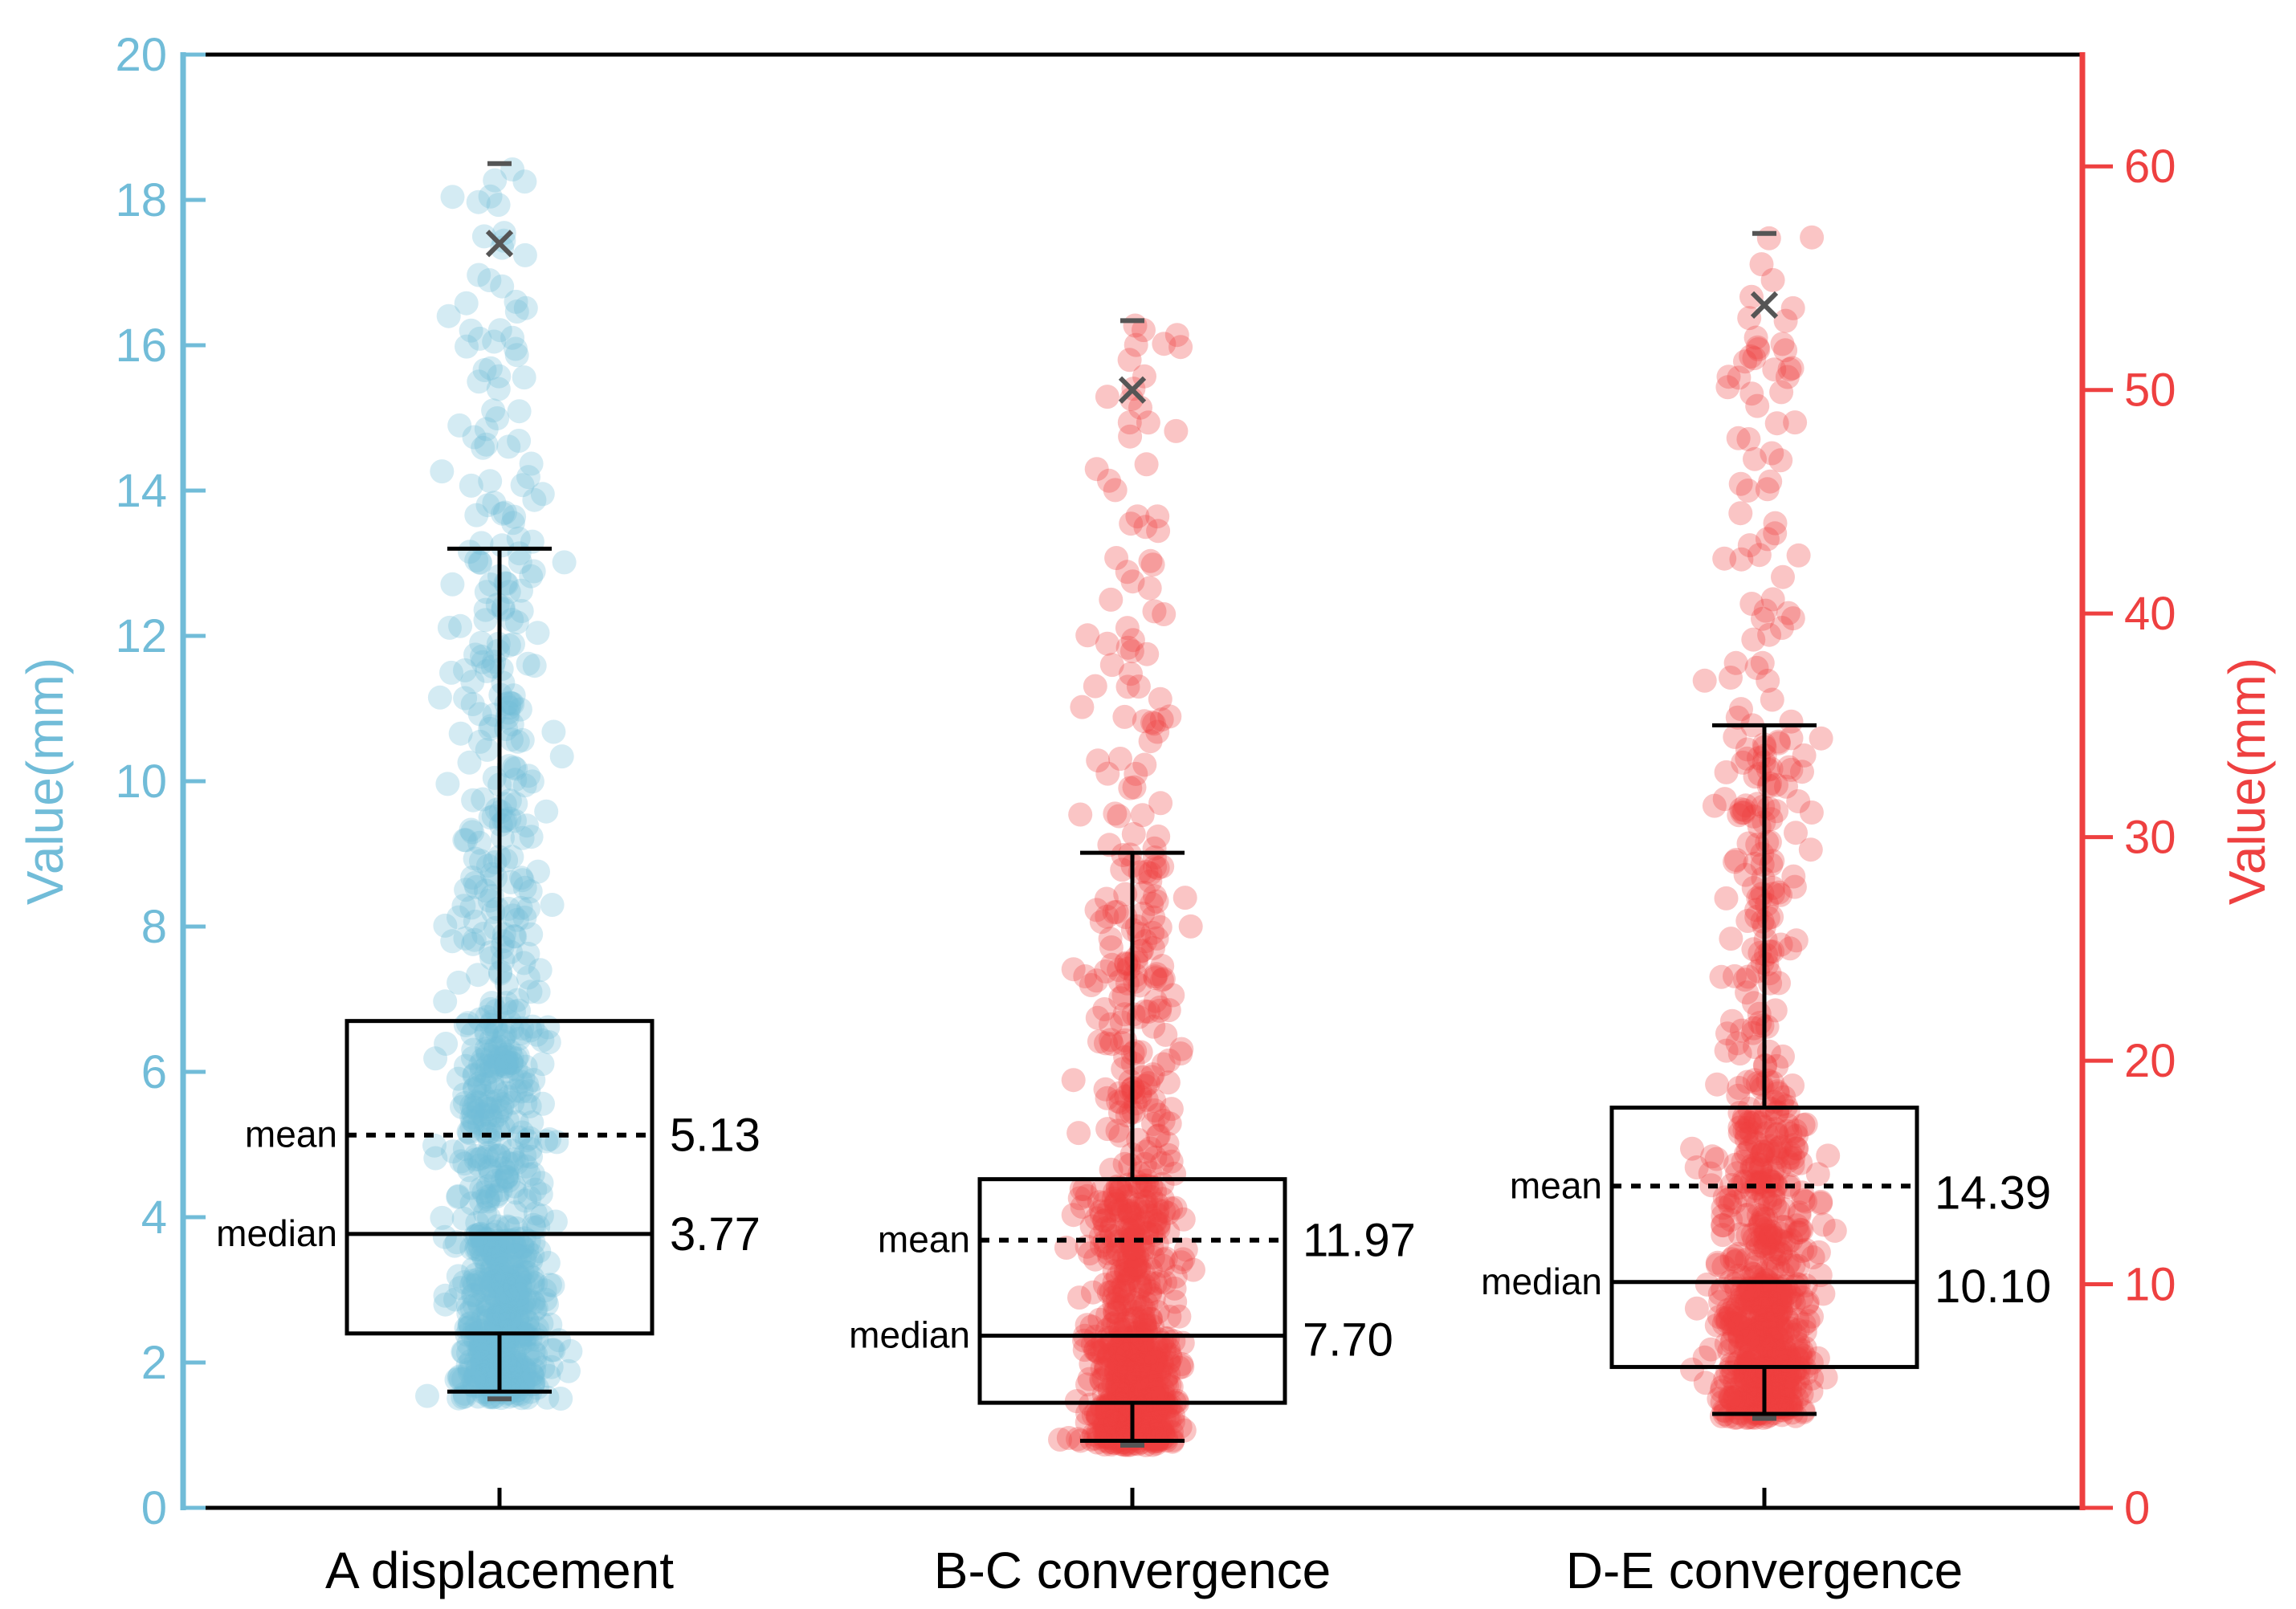  Describe the element at coordinates (2150, 1061) in the screenshot. I see `right-tick-label: 20` at that location.